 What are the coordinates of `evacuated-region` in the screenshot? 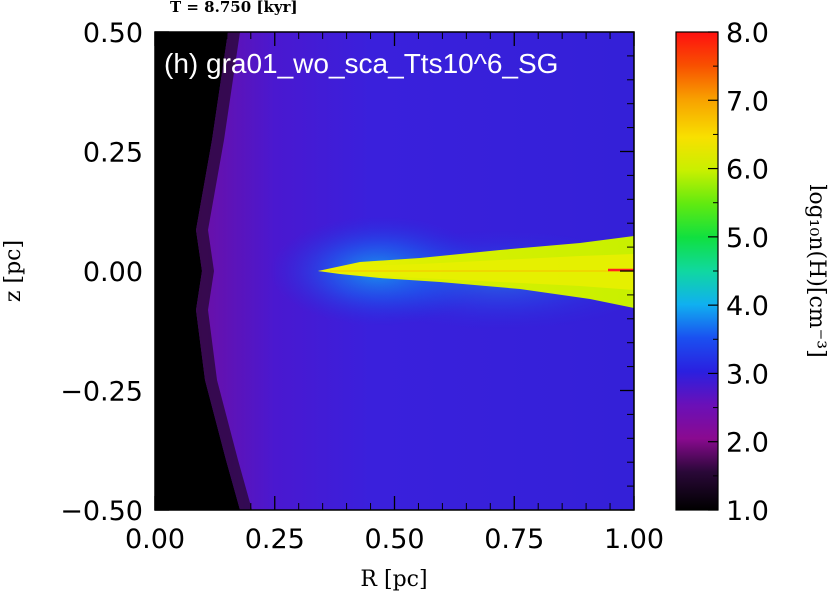 It's located at (197, 271).